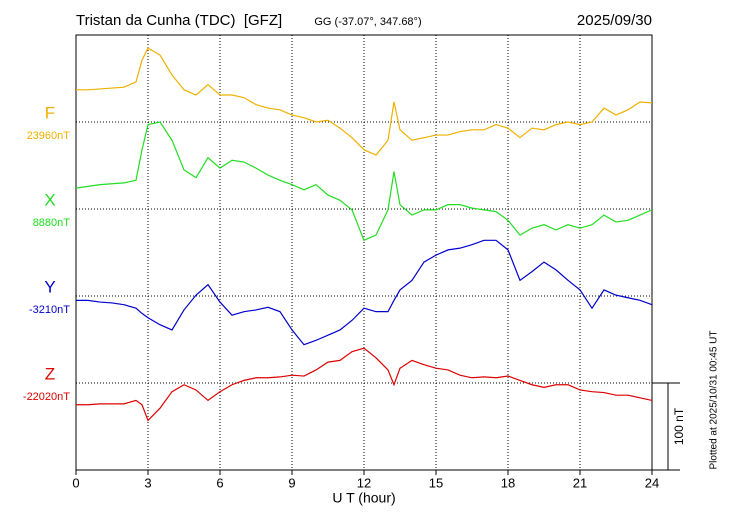 This screenshot has height=520, width=730. Describe the element at coordinates (364, 384) in the screenshot. I see `series-line` at that location.